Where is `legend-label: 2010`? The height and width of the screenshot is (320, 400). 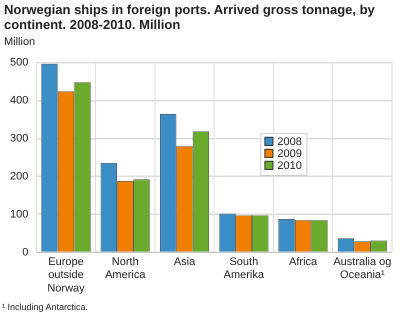 legend-label: 2010 is located at coordinates (289, 166).